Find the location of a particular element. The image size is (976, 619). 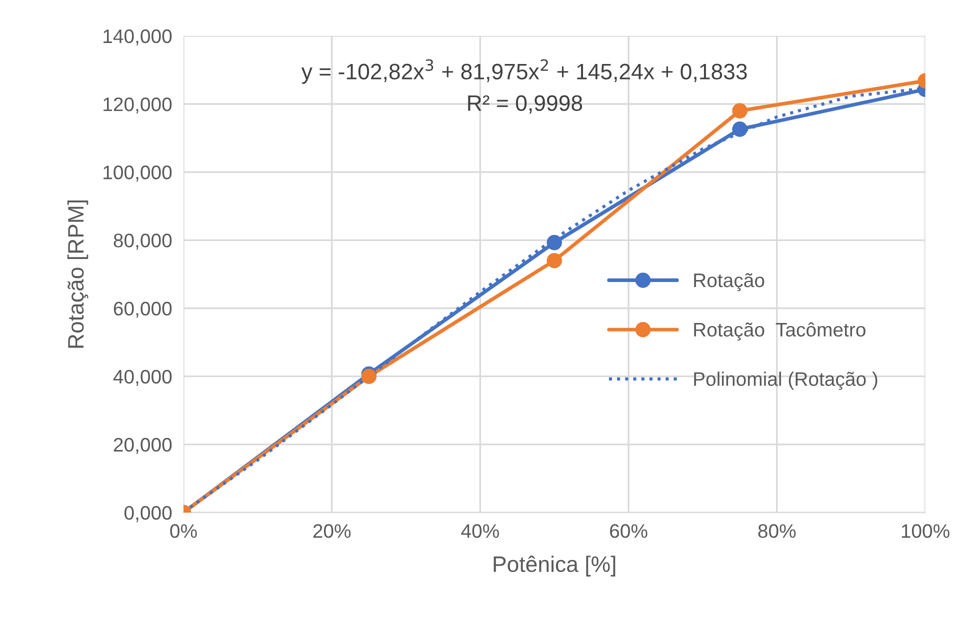

y-tick-label: 140,000 is located at coordinates (138, 37).